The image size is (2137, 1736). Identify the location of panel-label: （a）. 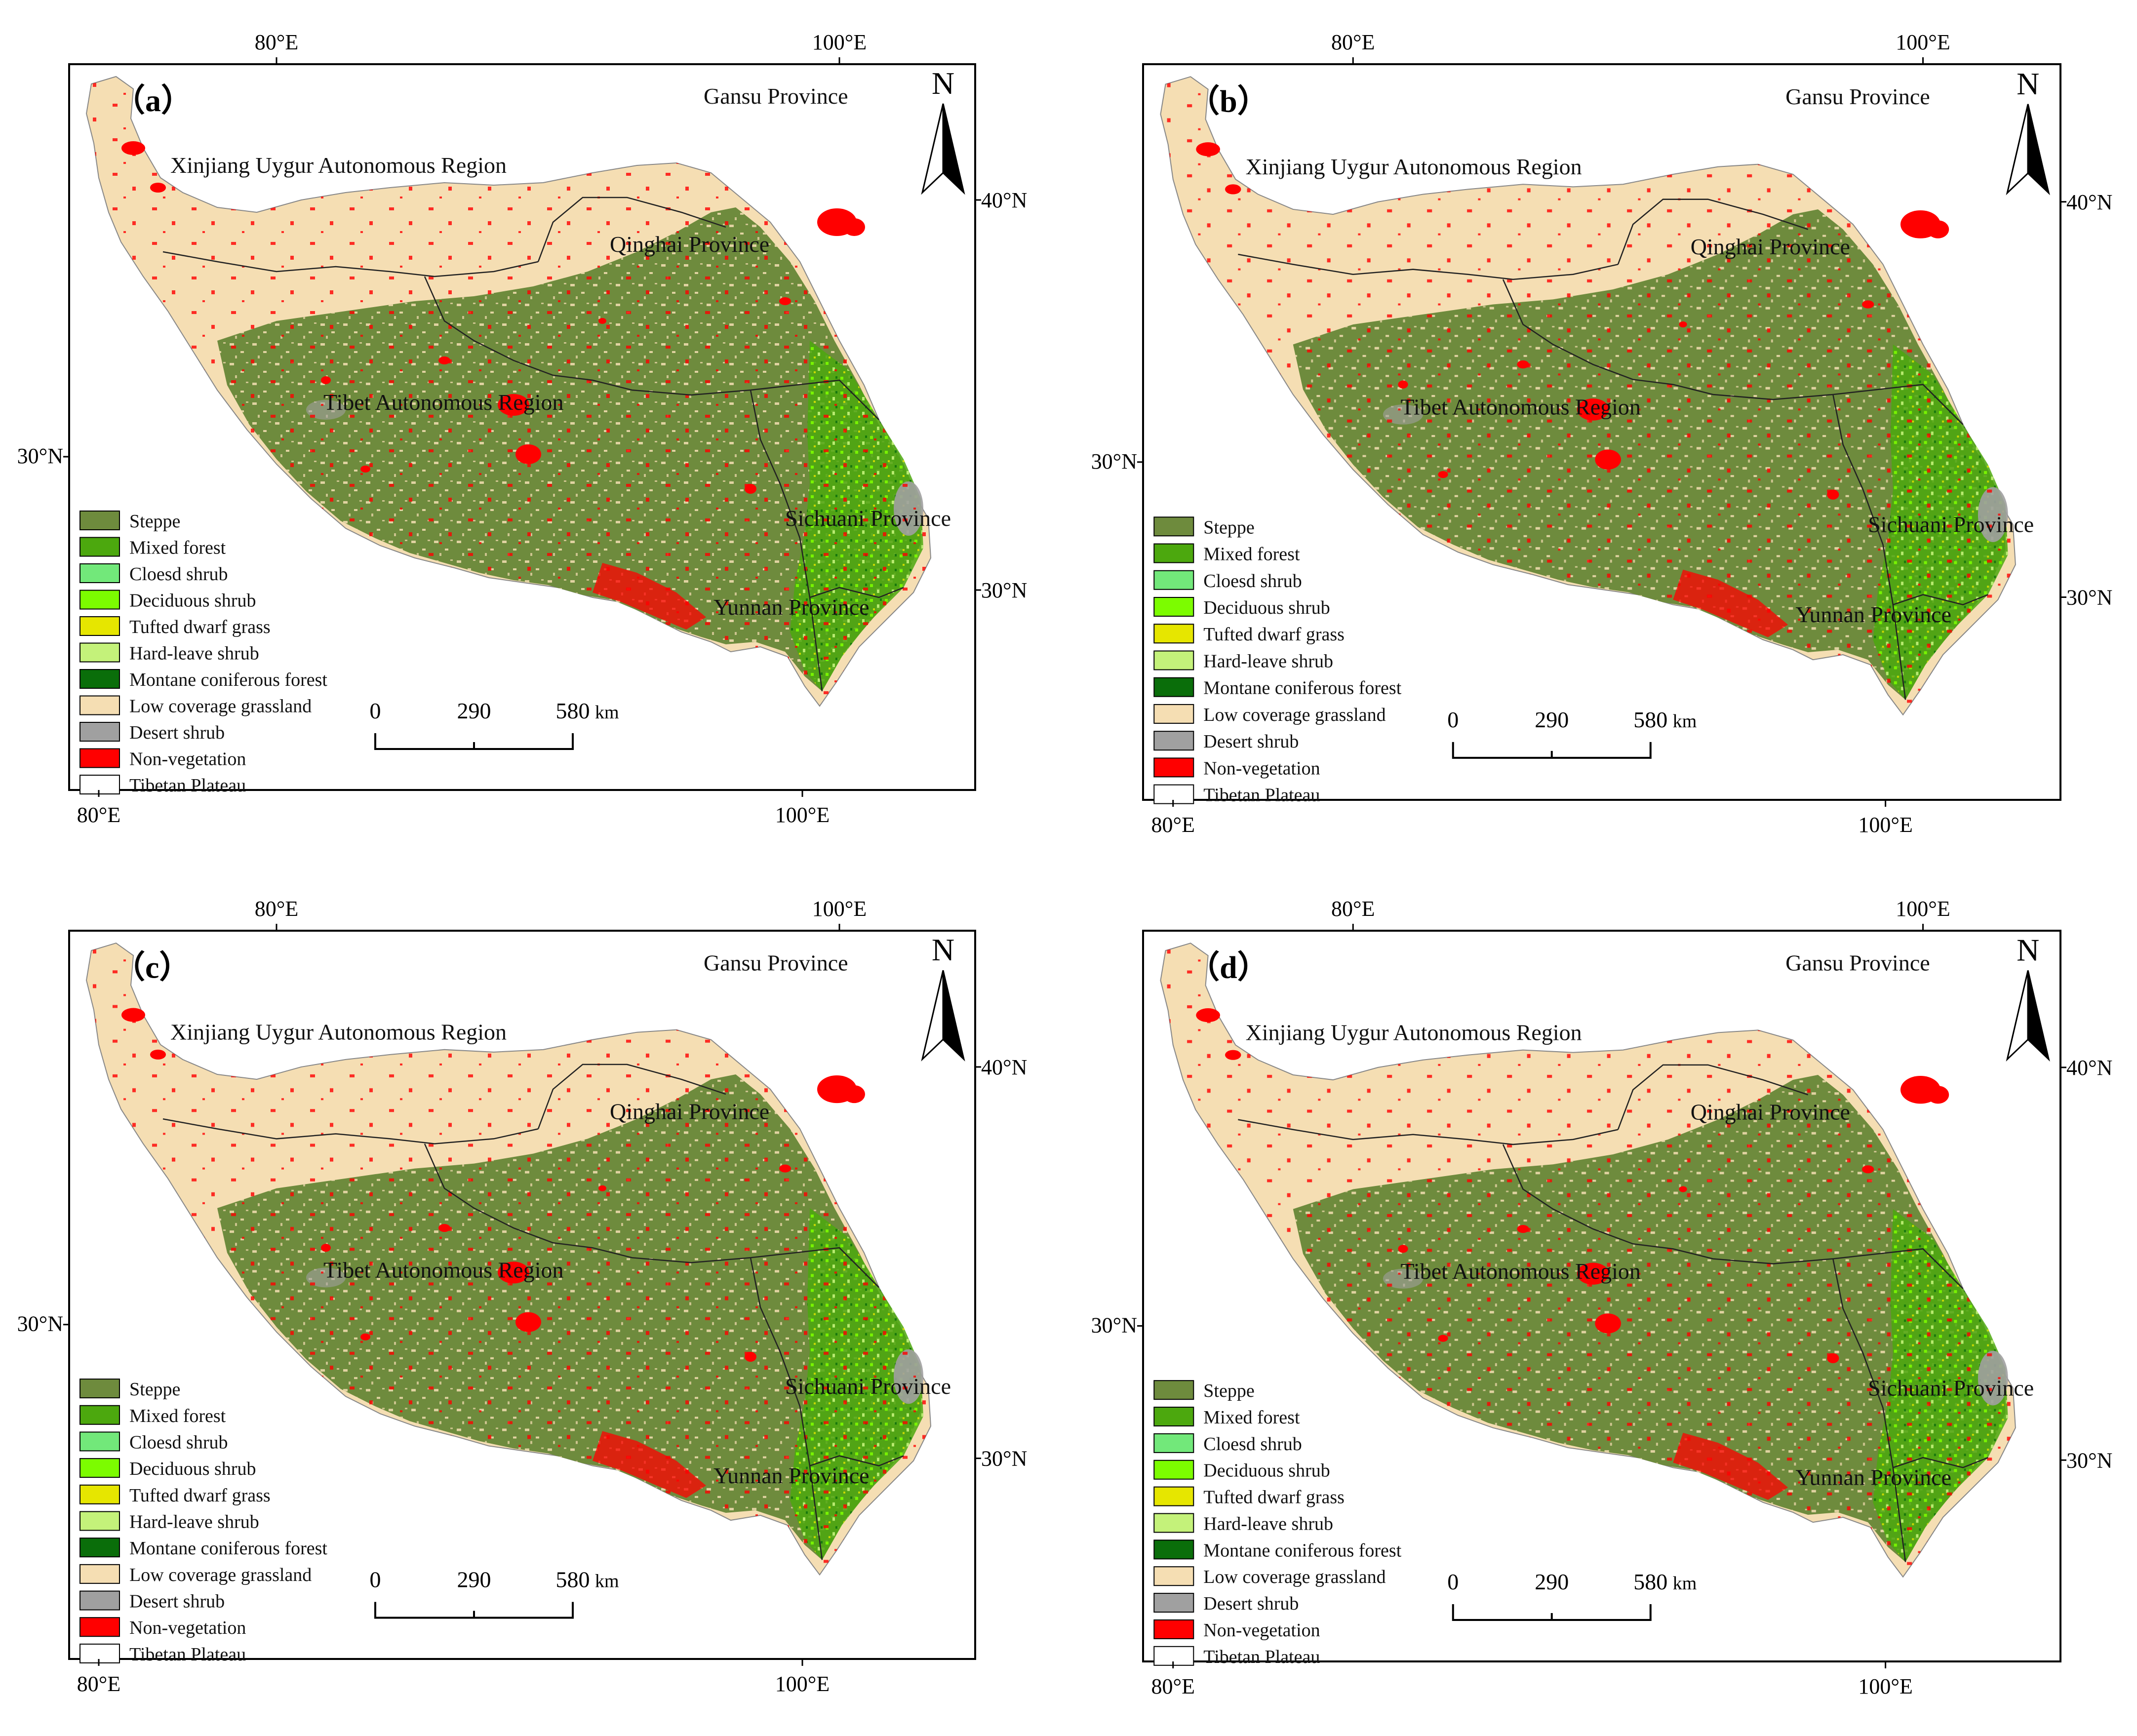
(153, 100).